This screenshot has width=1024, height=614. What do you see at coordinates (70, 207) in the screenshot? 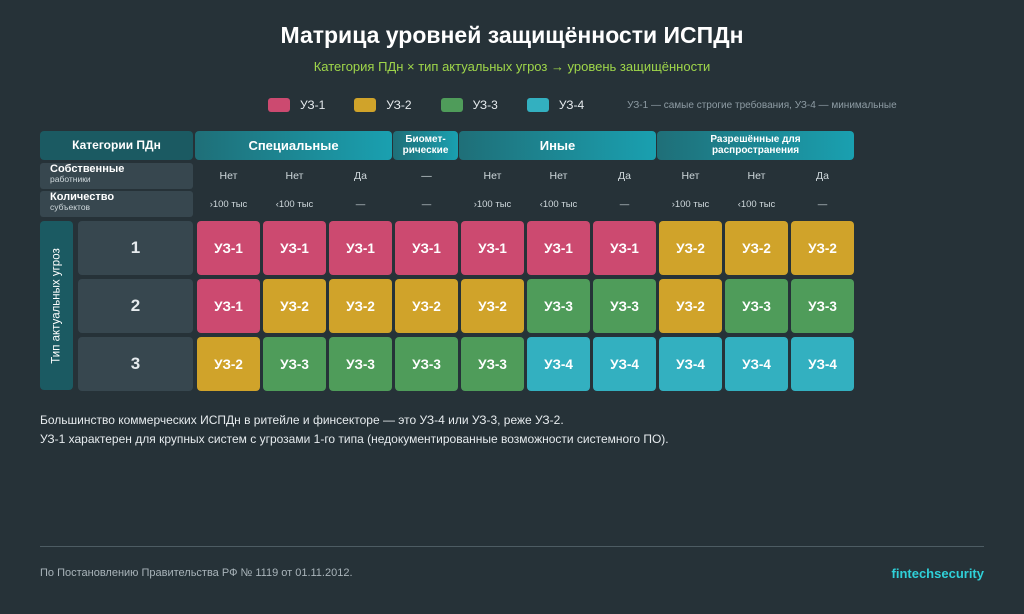
I see `row-label-sub: субъектов` at bounding box center [70, 207].